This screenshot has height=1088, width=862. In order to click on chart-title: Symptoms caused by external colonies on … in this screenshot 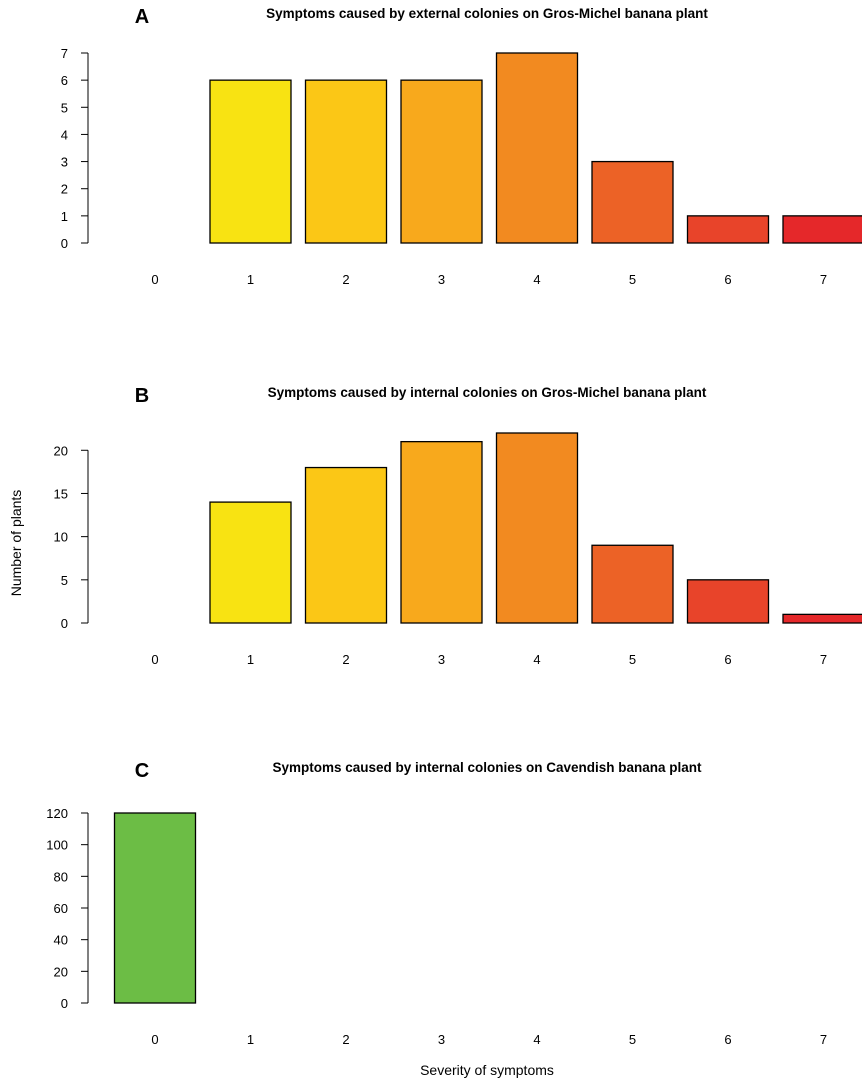, I will do `click(487, 13)`.